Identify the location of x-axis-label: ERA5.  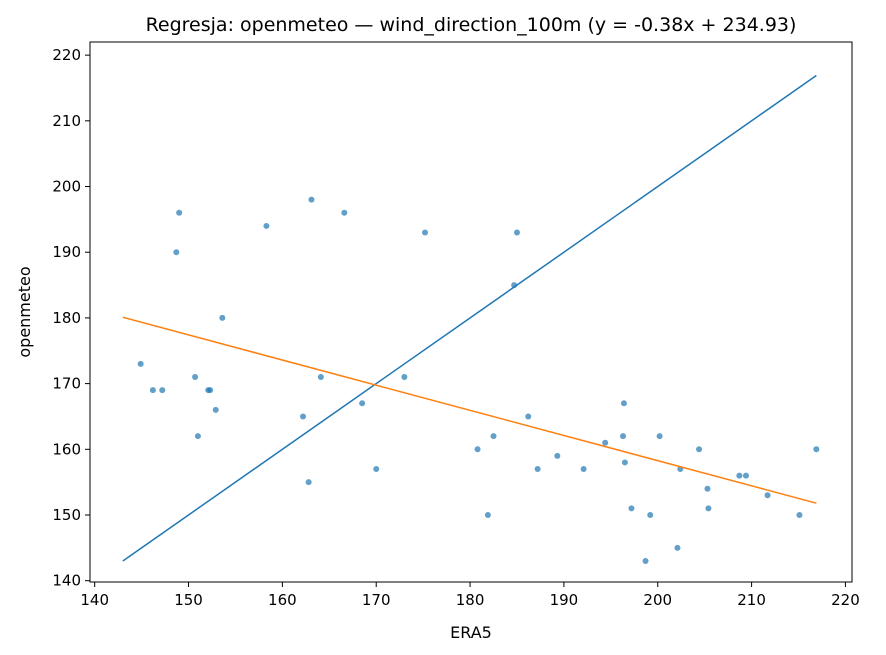
(471, 632).